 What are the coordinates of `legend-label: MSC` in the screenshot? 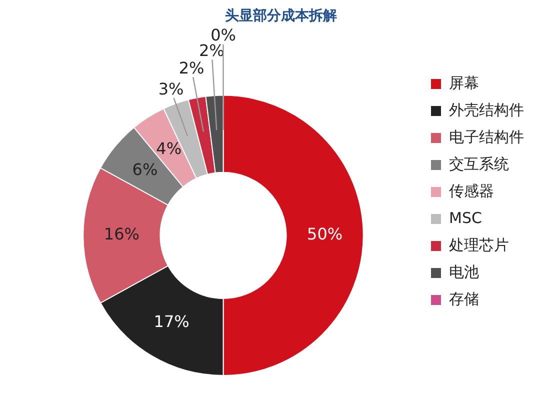 It's located at (465, 217).